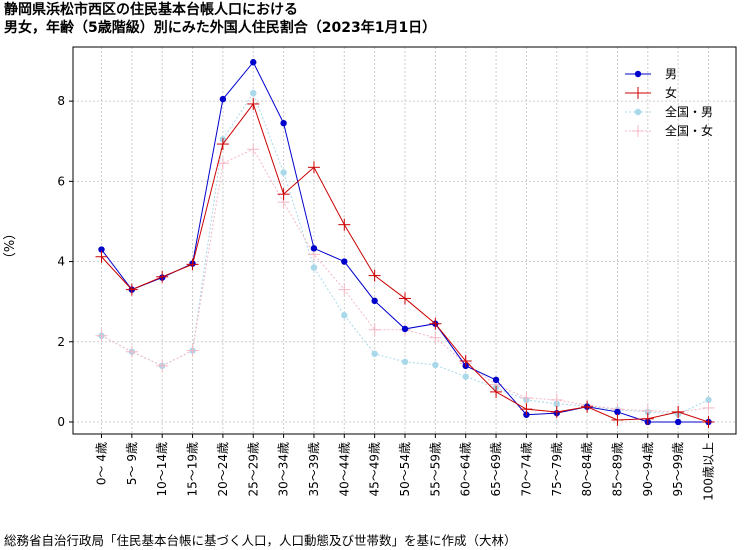  I want to click on x-tick-label: 75～79歳, so click(557, 469).